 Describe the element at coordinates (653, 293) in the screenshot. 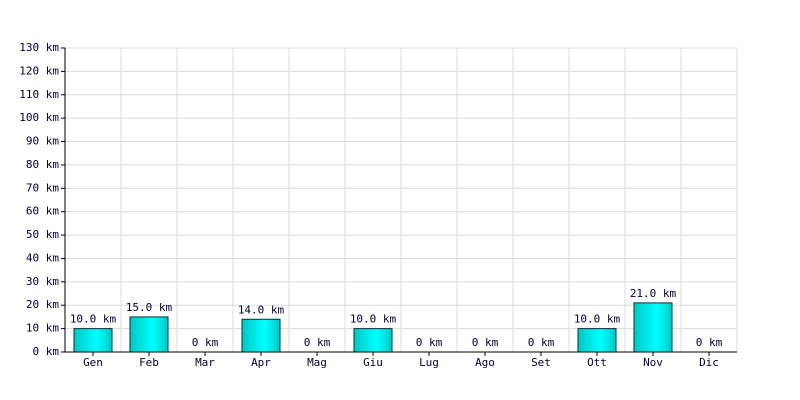

I see `value-label: 21.0 km` at that location.